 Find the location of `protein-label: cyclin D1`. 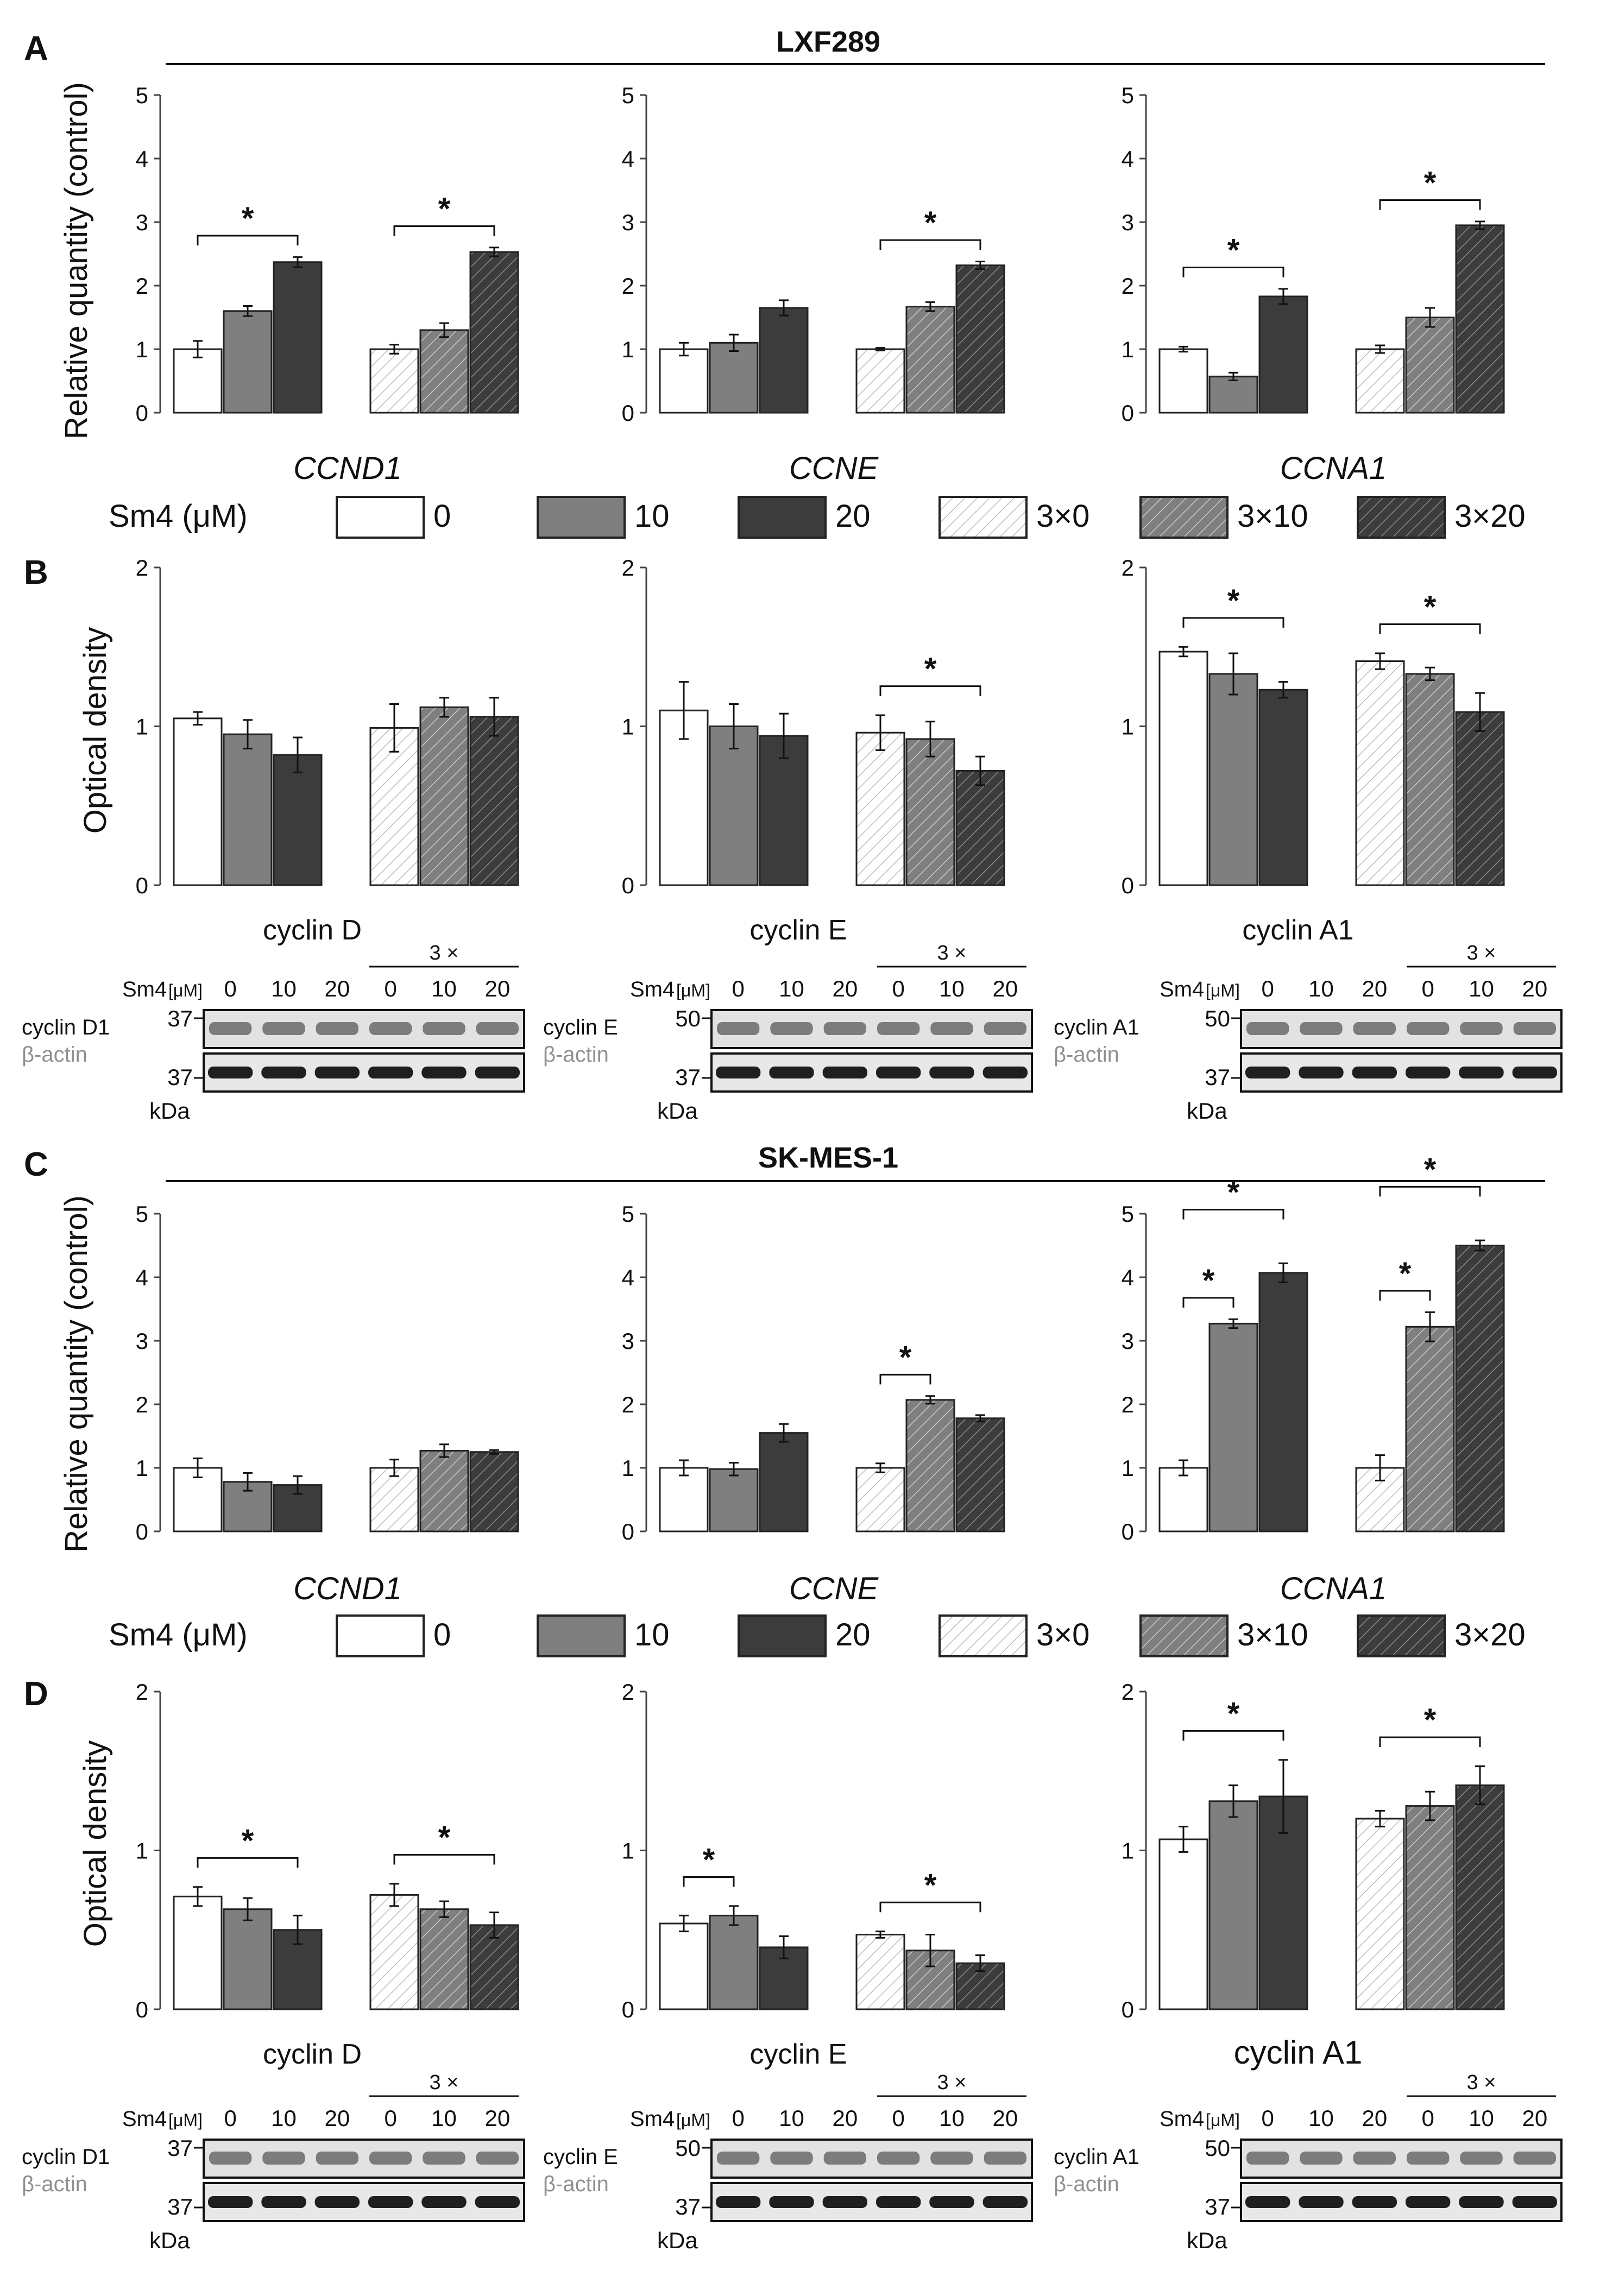

protein-label: cyclin D1 is located at coordinates (66, 1027).